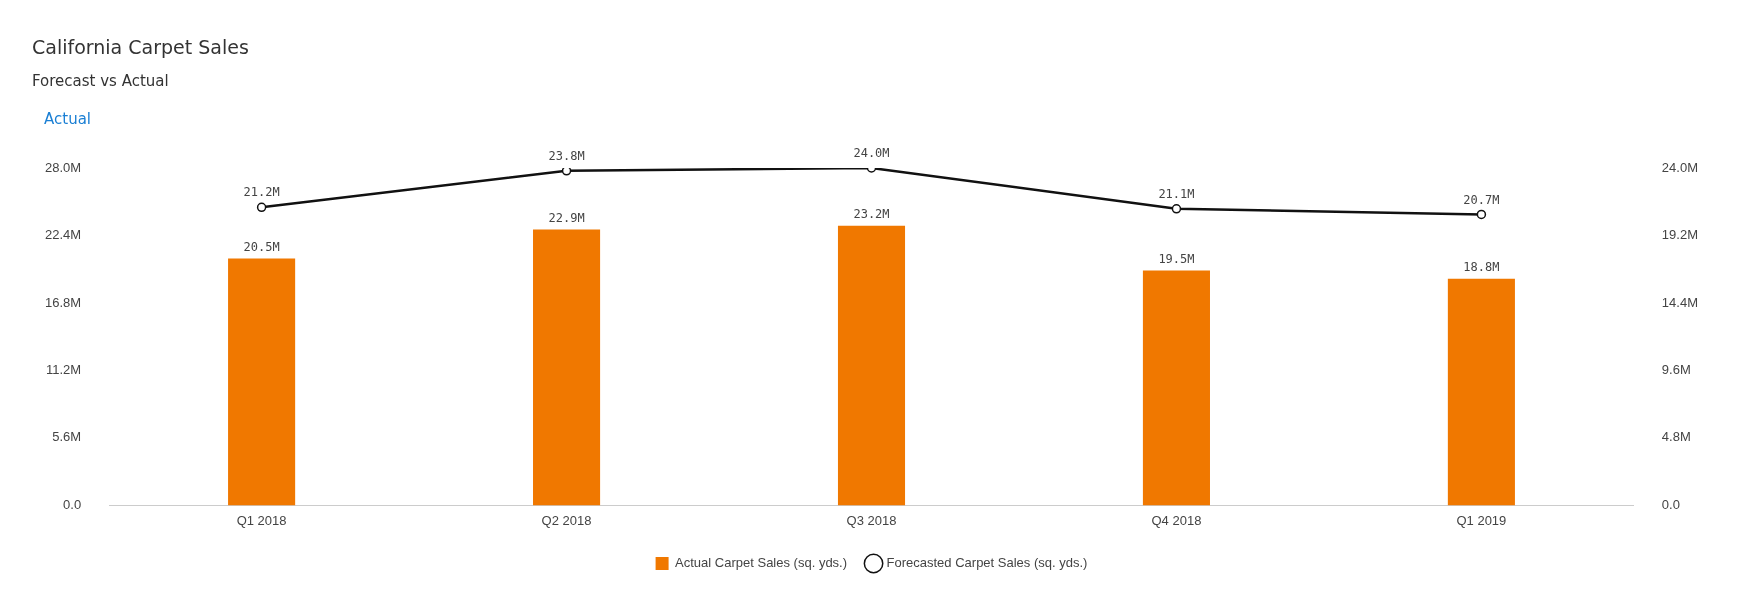 Image resolution: width=1743 pixels, height=600 pixels. Describe the element at coordinates (566, 217) in the screenshot. I see `data-label: 22.9M` at that location.